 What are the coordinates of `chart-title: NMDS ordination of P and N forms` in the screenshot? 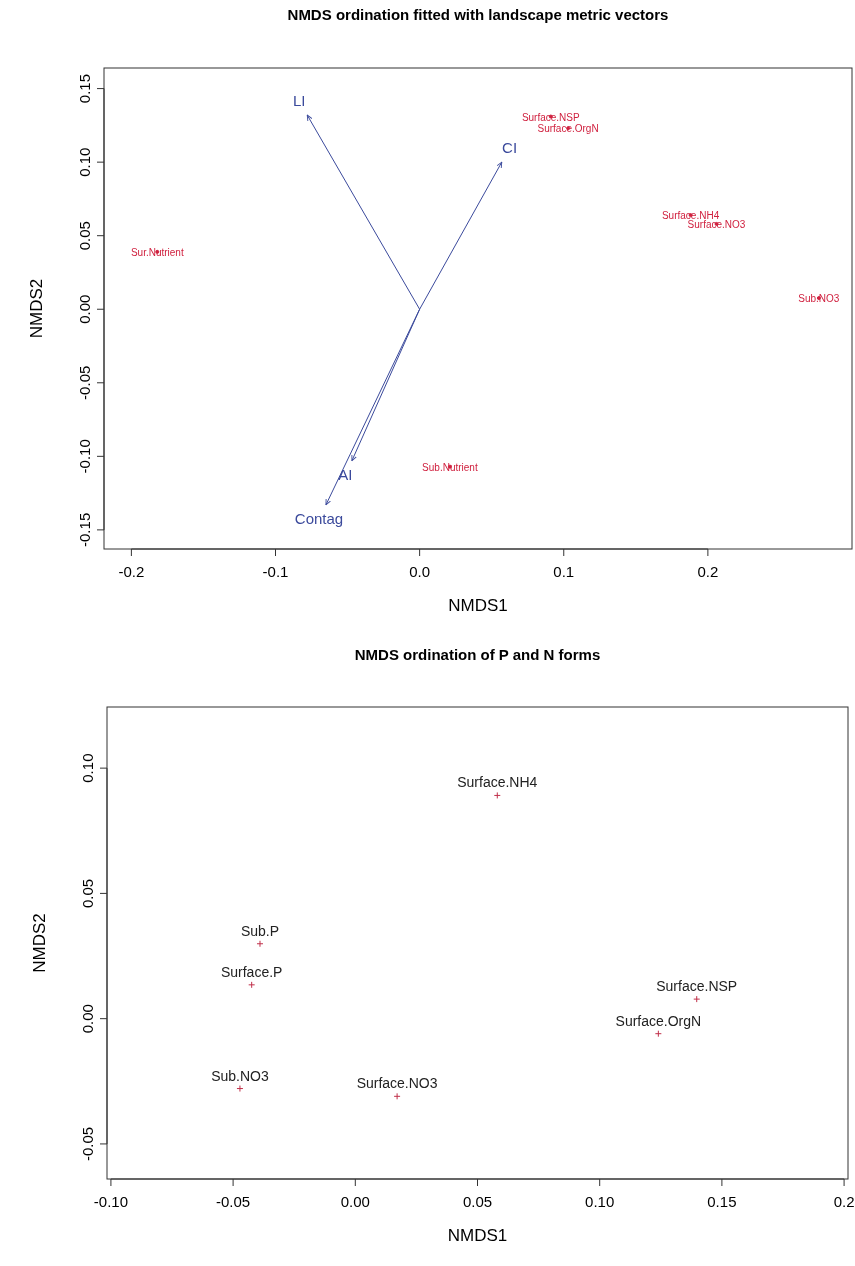 It's located at (477, 654).